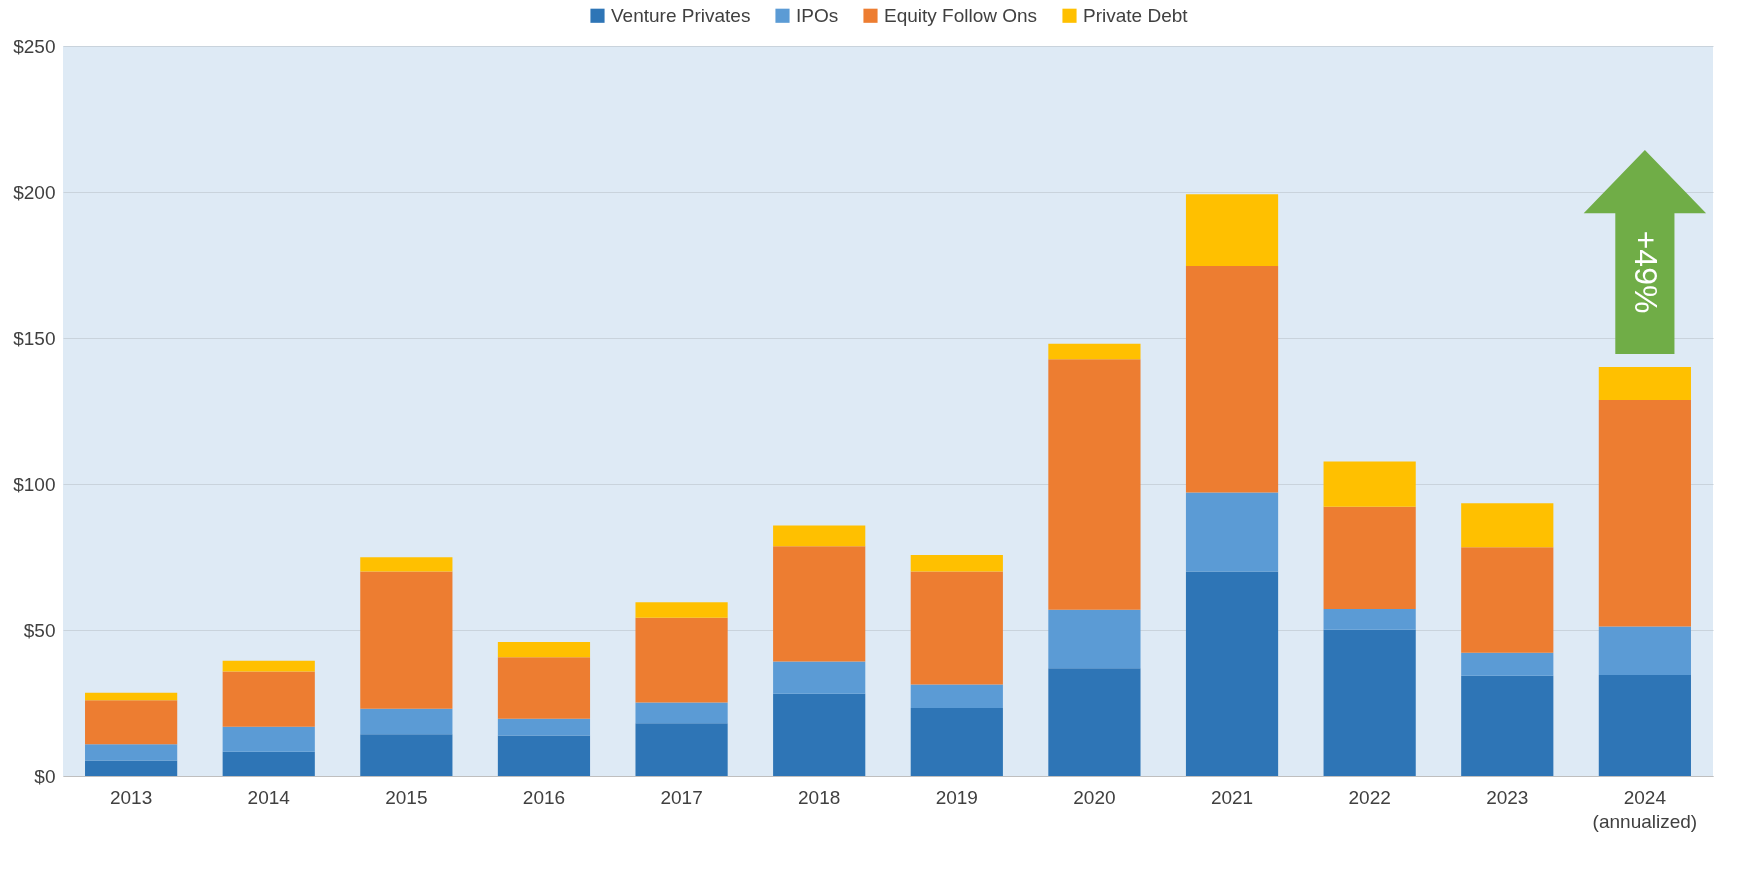 This screenshot has width=1752, height=892. What do you see at coordinates (681, 15) in the screenshot?
I see `legend-label: Venture Privates` at bounding box center [681, 15].